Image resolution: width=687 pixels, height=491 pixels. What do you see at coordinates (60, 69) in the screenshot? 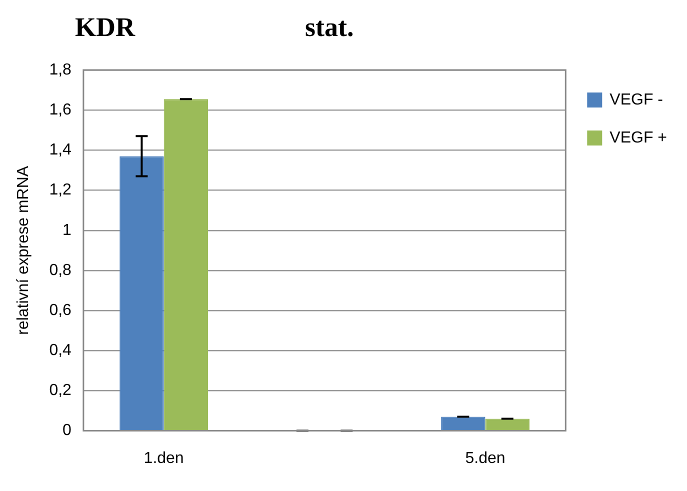
I see `y-tick-label: 1,8` at bounding box center [60, 69].